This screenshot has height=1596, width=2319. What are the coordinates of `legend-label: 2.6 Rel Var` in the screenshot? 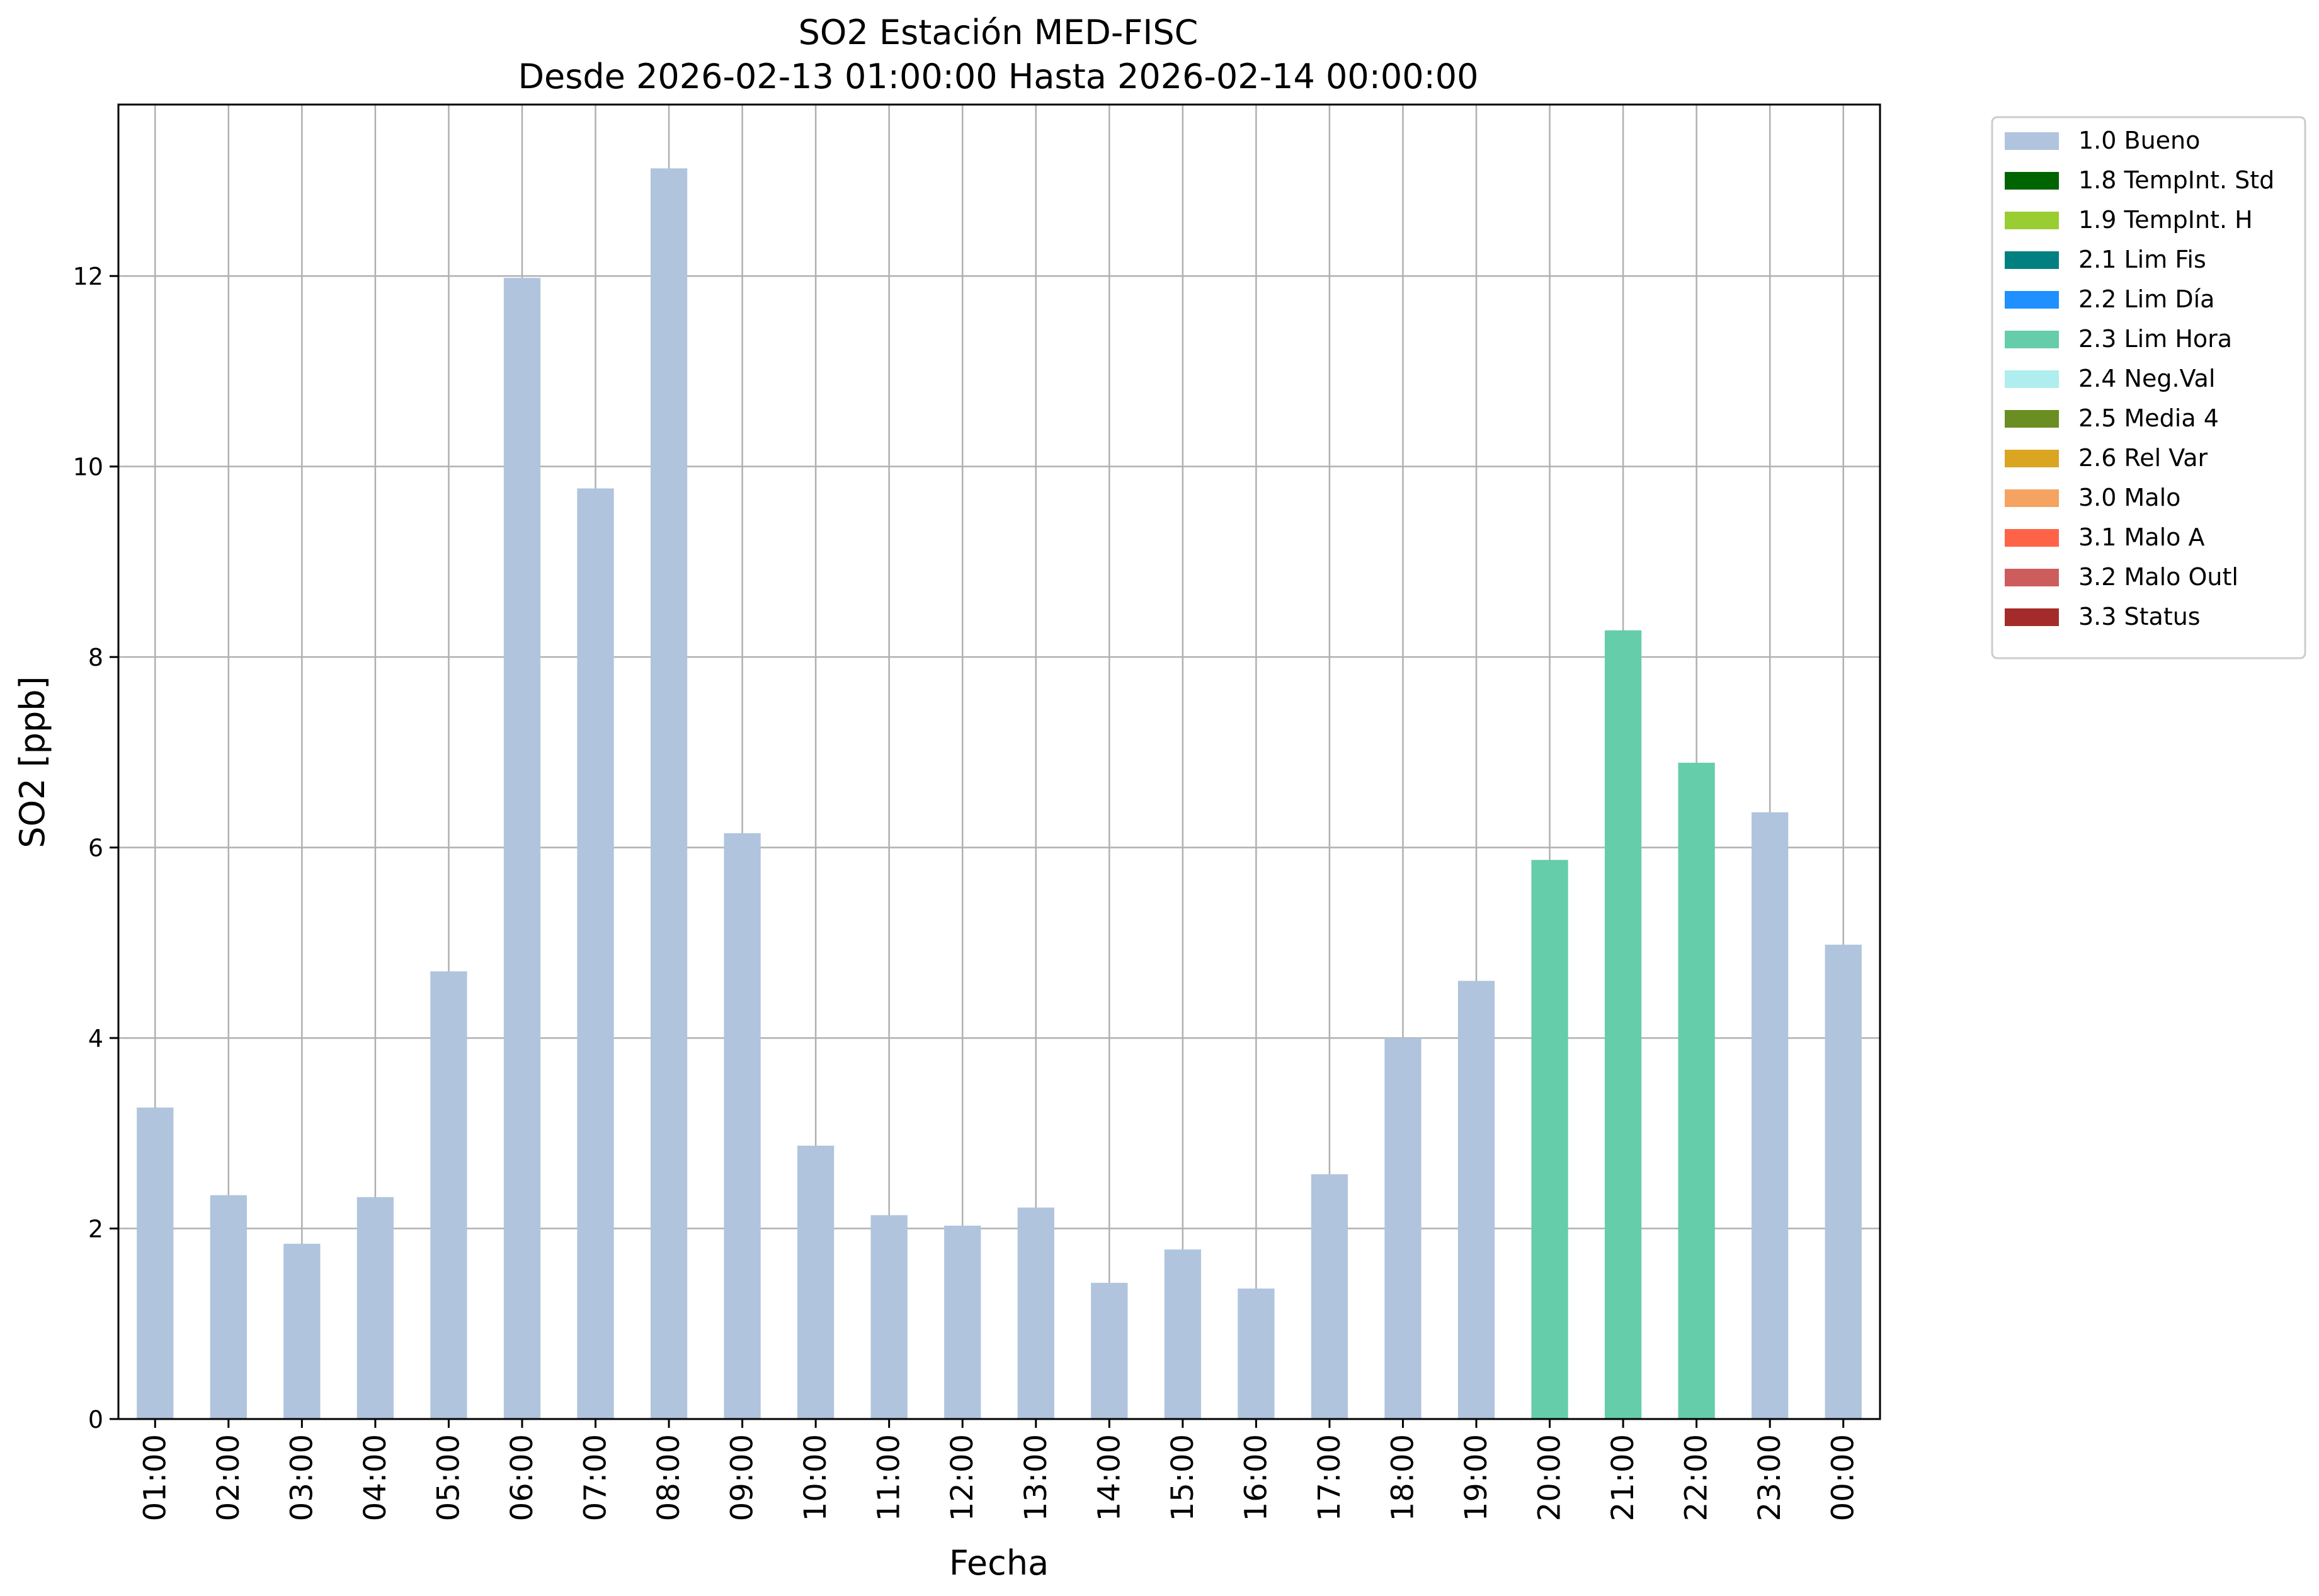 It's located at (2143, 458).